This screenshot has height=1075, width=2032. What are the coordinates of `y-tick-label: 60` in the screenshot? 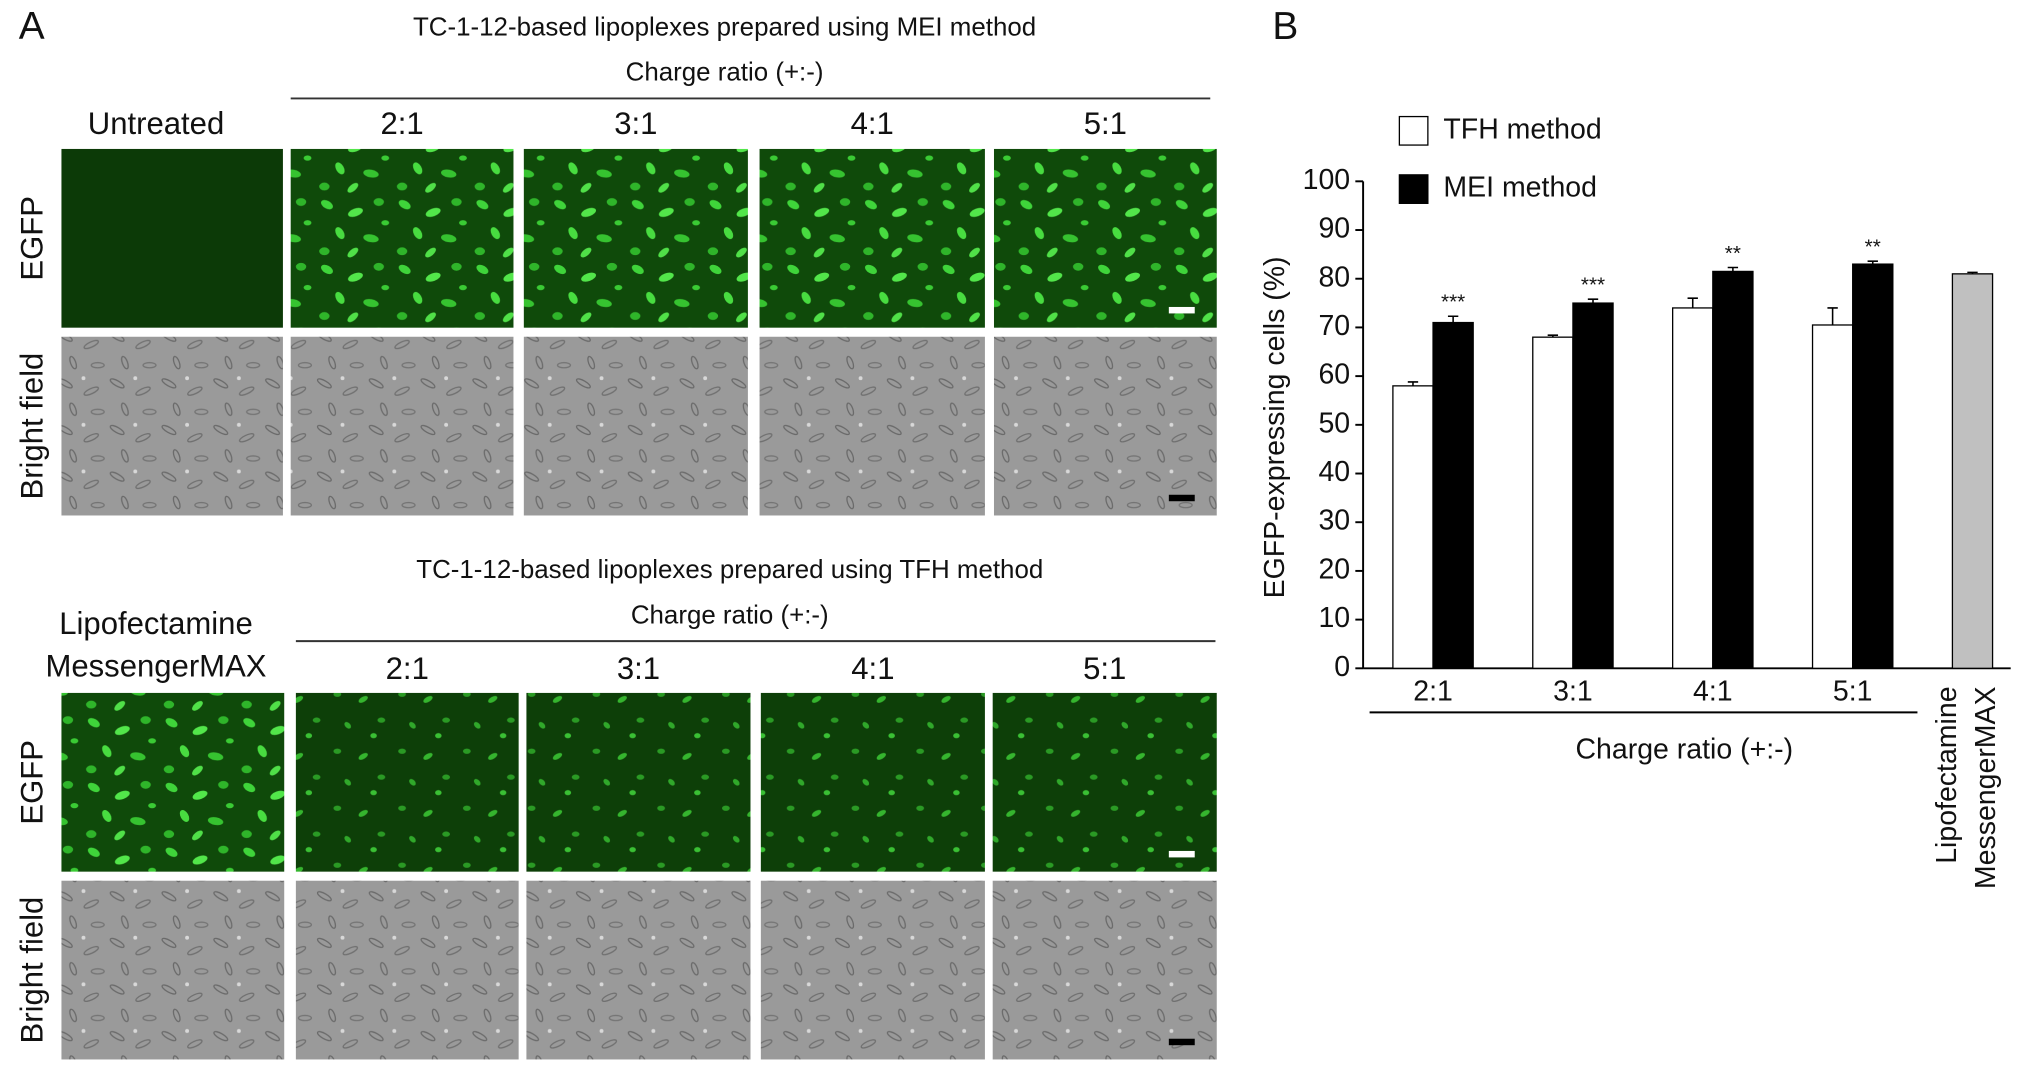 It's located at (1334, 375).